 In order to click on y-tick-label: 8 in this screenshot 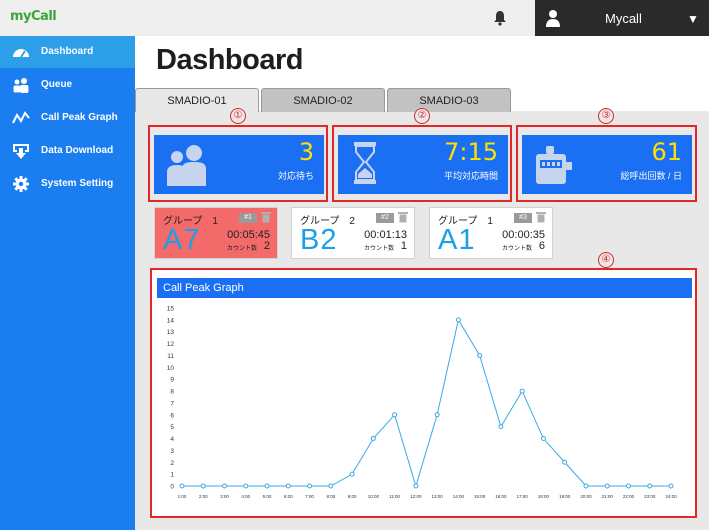, I will do `click(172, 392)`.